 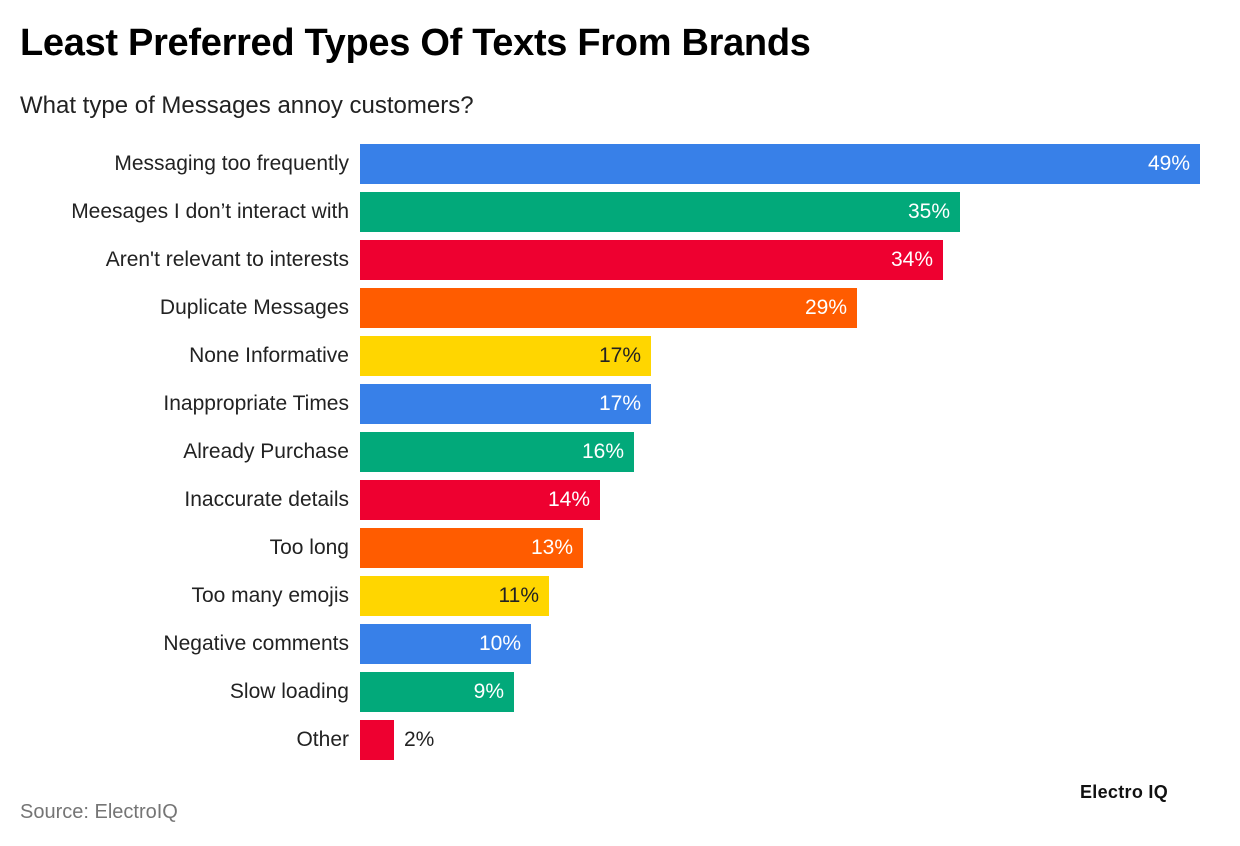 I want to click on bar-value: 14%, so click(x=568, y=499).